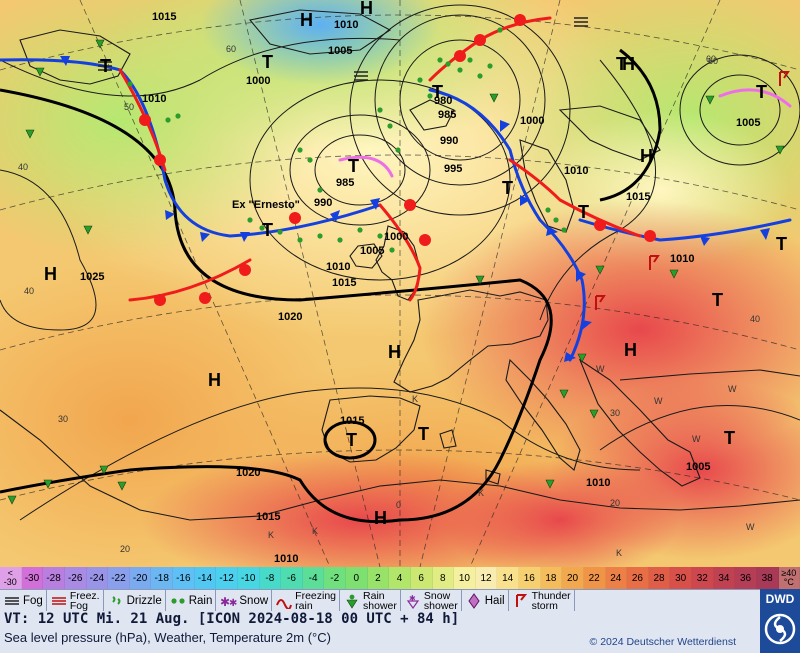 The height and width of the screenshot is (653, 800). What do you see at coordinates (75, 578) in the screenshot?
I see `scale-cell: -26` at bounding box center [75, 578].